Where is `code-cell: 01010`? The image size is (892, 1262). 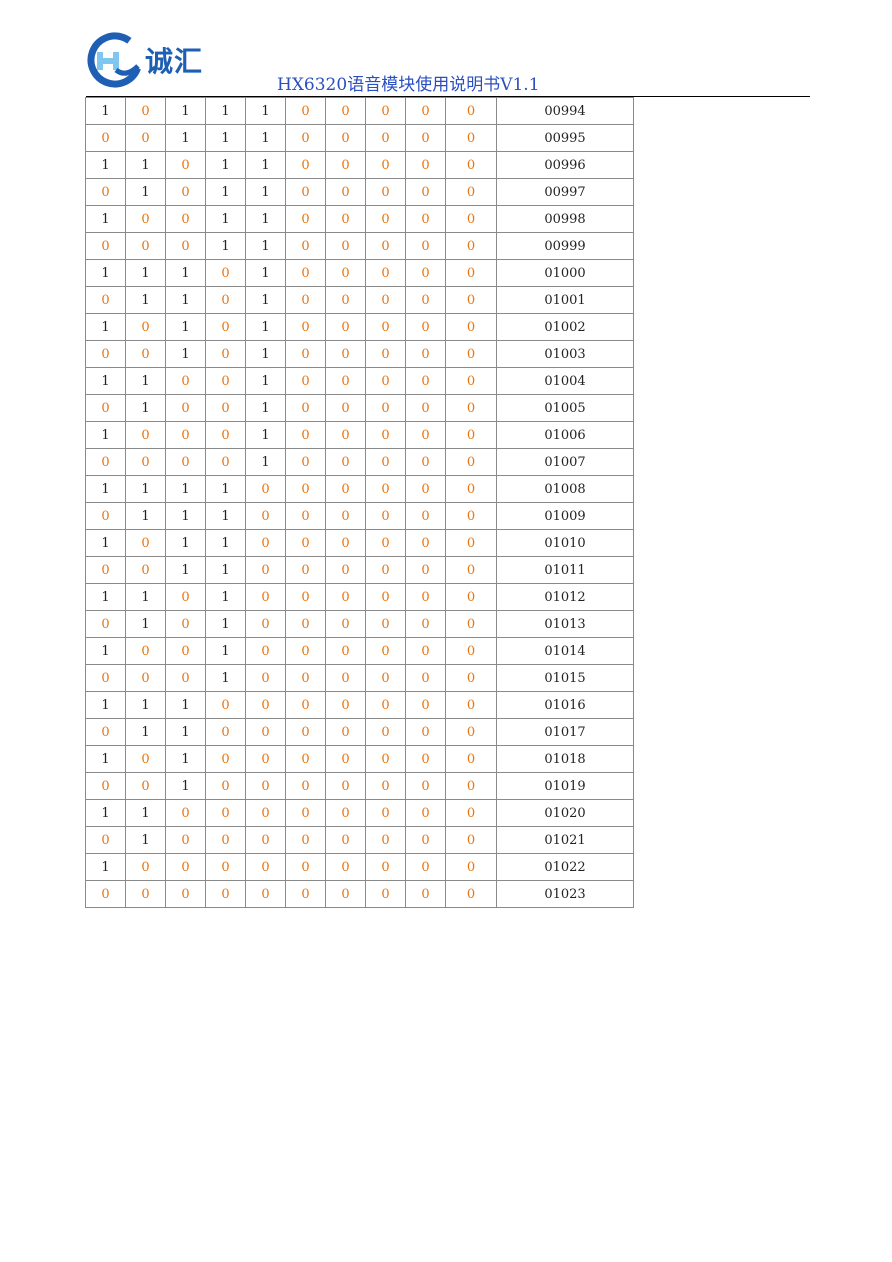 code-cell: 01010 is located at coordinates (565, 543).